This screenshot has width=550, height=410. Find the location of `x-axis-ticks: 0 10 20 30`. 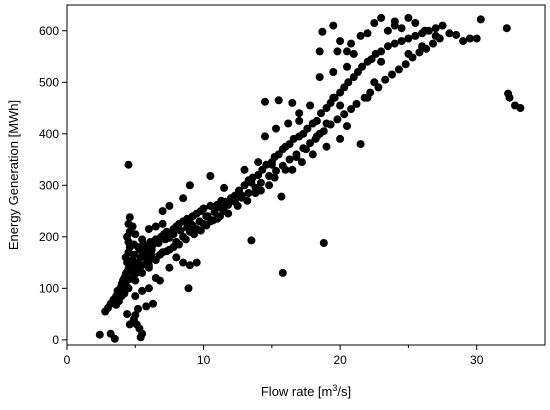

x-axis-ticks: 0 10 20 30 is located at coordinates (274, 356).